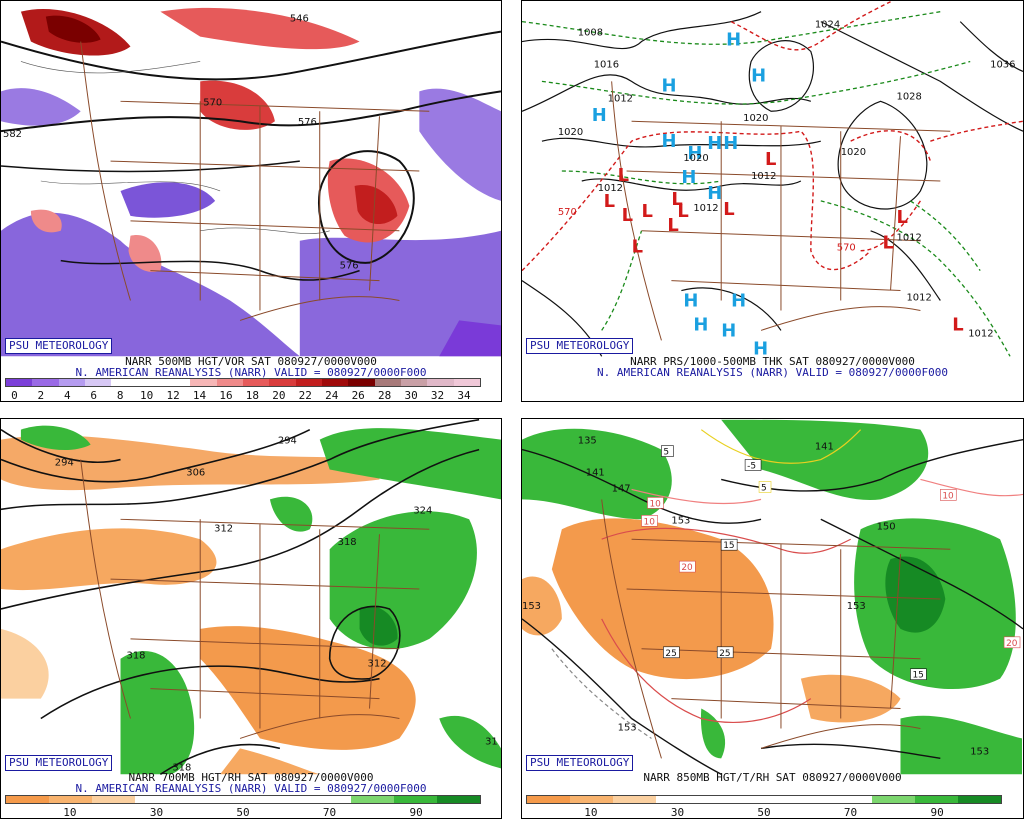 Image resolution: width=1024 pixels, height=819 pixels. What do you see at coordinates (886, 526) in the screenshot?
I see `contour-label: 150` at bounding box center [886, 526].